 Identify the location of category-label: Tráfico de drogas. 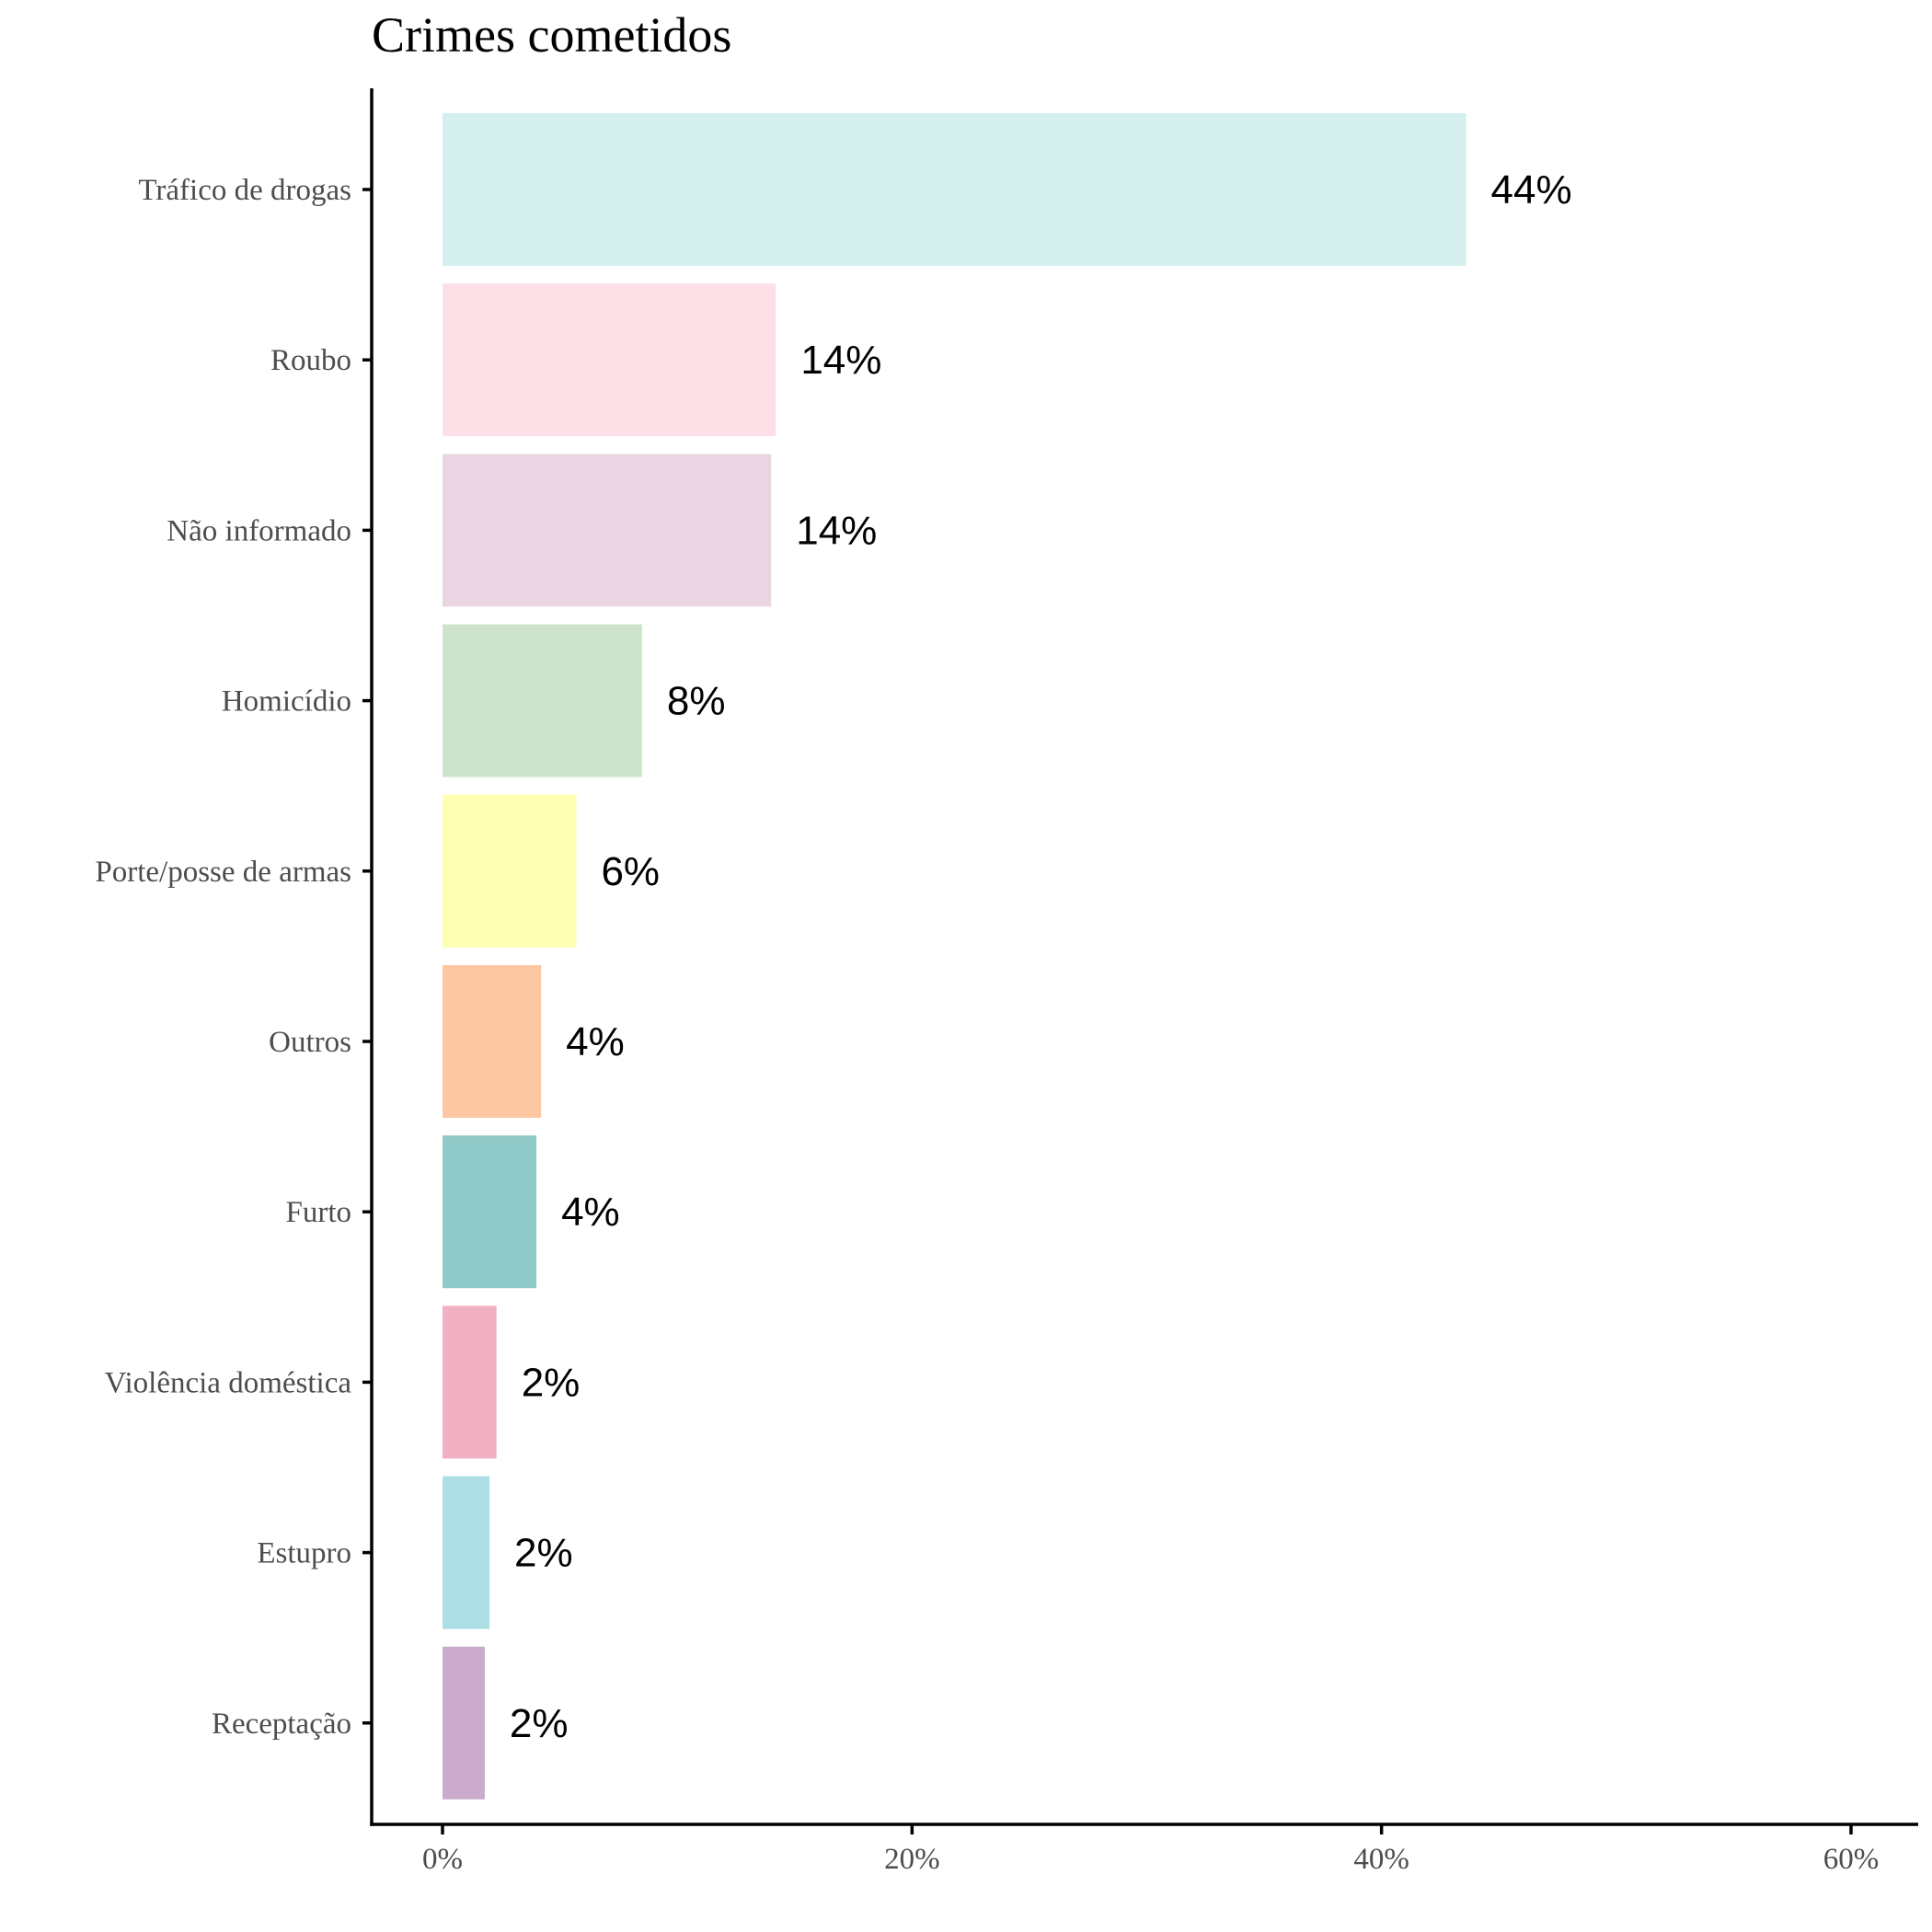
(244, 190).